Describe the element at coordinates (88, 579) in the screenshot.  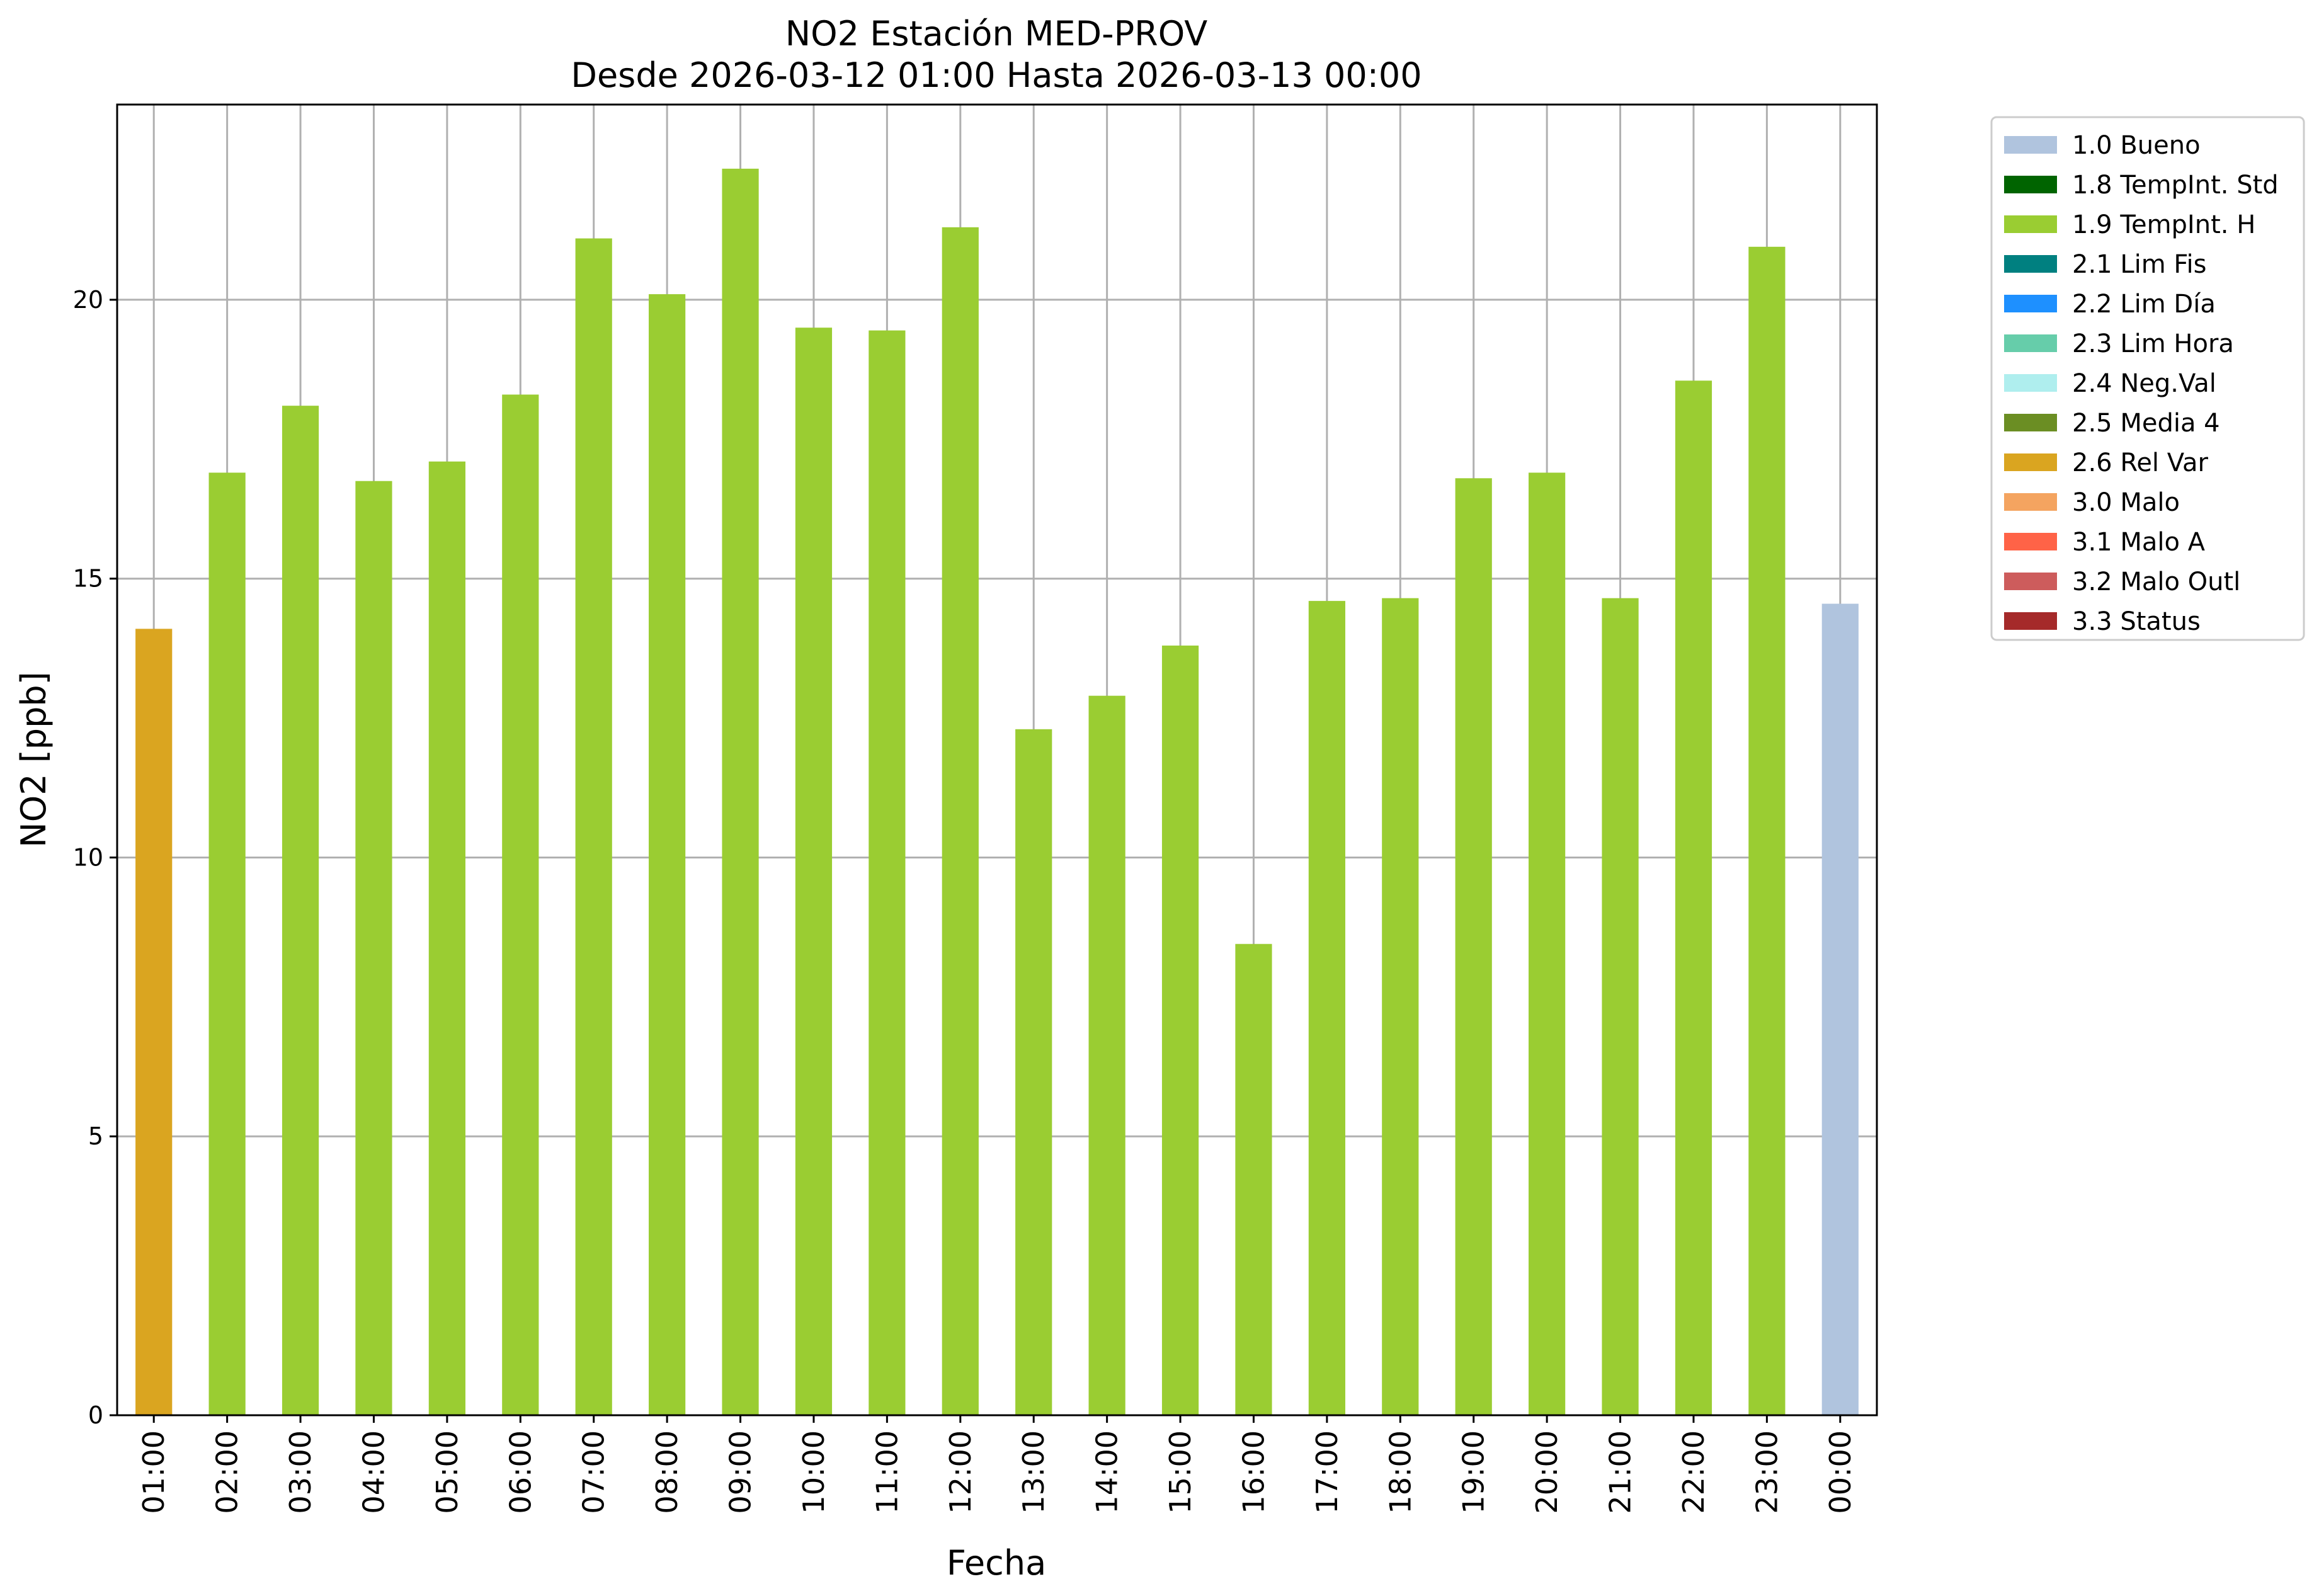
I see `y-tick-label: 15` at that location.